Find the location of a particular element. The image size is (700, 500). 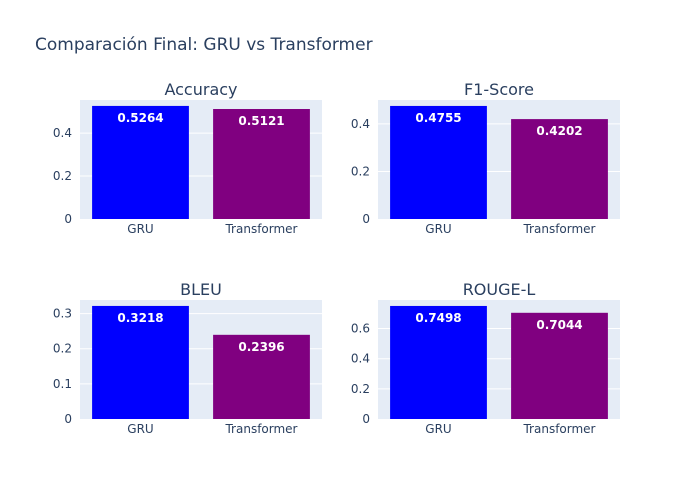

bar-bleu-gru is located at coordinates (140, 362).